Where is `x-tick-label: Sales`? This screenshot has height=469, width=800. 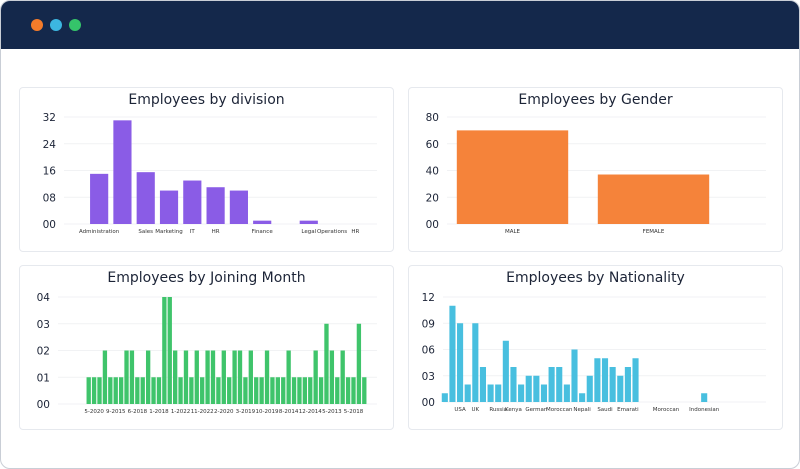 x-tick-label: Sales is located at coordinates (145, 232).